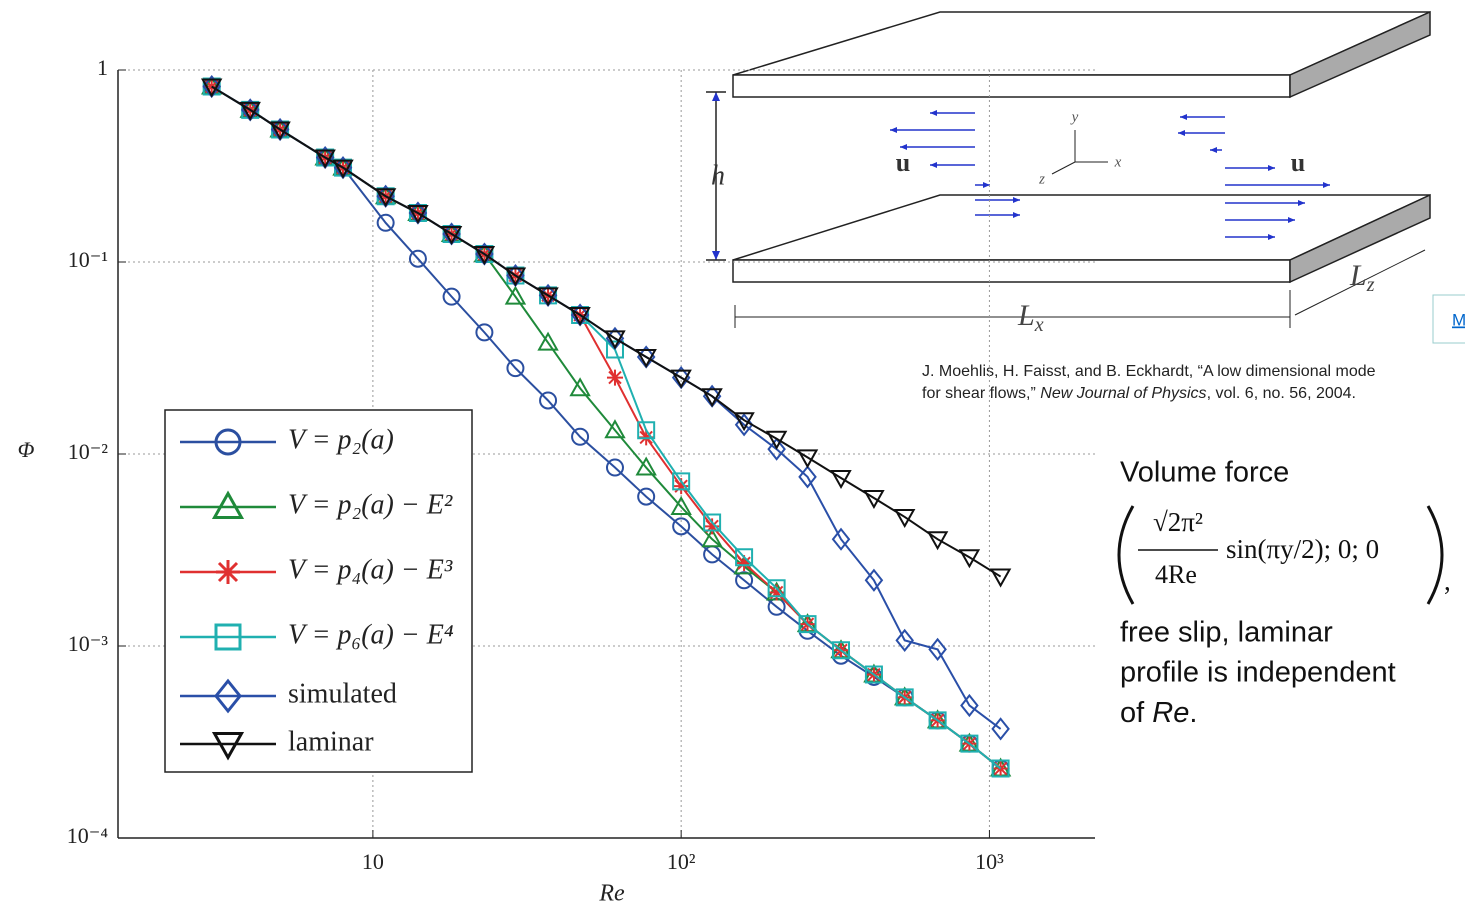  Describe the element at coordinates (1170, 713) in the screenshot. I see `note-em: Re` at that location.